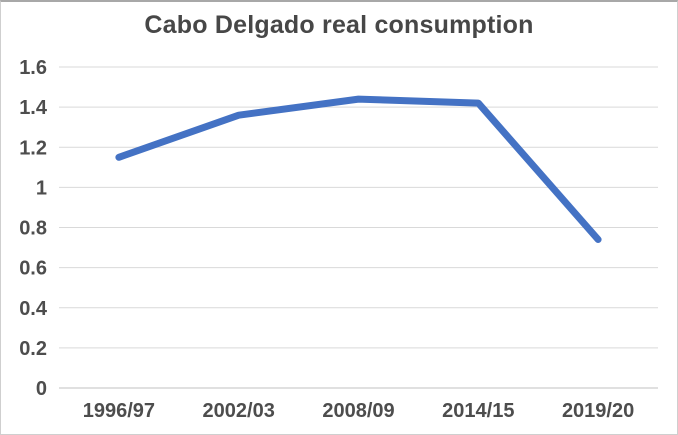  Describe the element at coordinates (339, 25) in the screenshot. I see `chart-title: Cabo Delgado real consumption` at that location.